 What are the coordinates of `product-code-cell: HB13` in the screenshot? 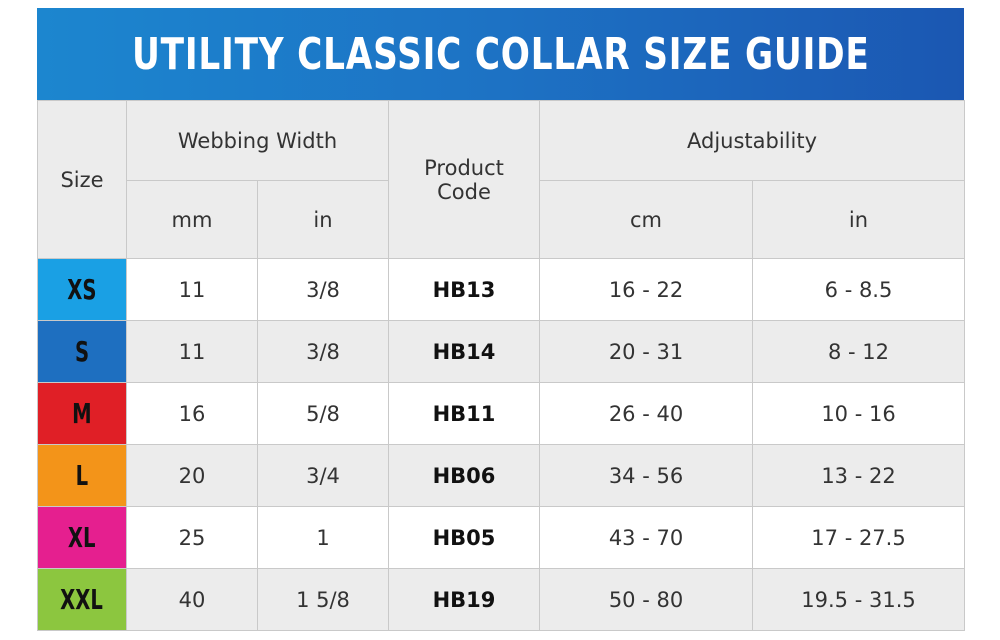 It's located at (464, 289).